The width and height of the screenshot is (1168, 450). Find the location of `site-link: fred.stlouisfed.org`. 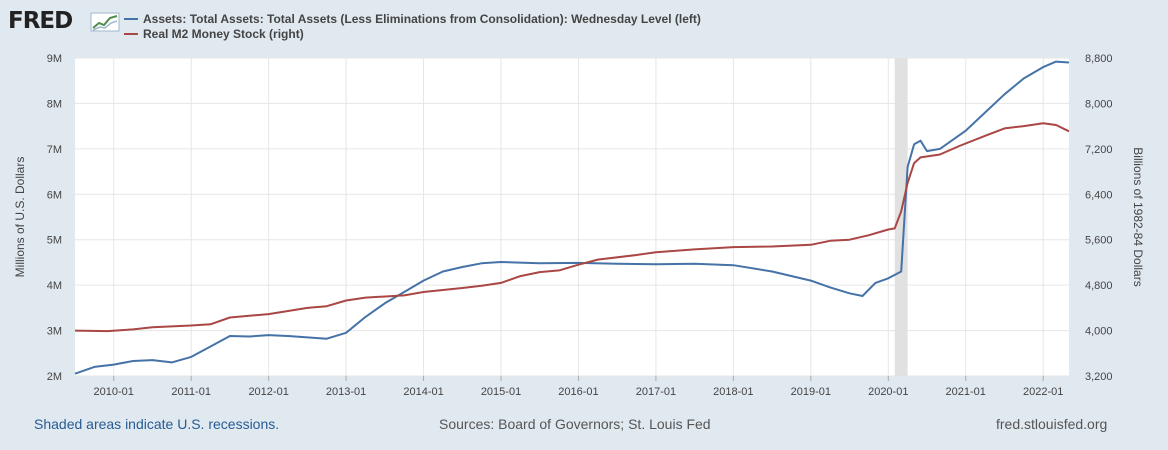

site-link: fred.stlouisfed.org is located at coordinates (1052, 424).